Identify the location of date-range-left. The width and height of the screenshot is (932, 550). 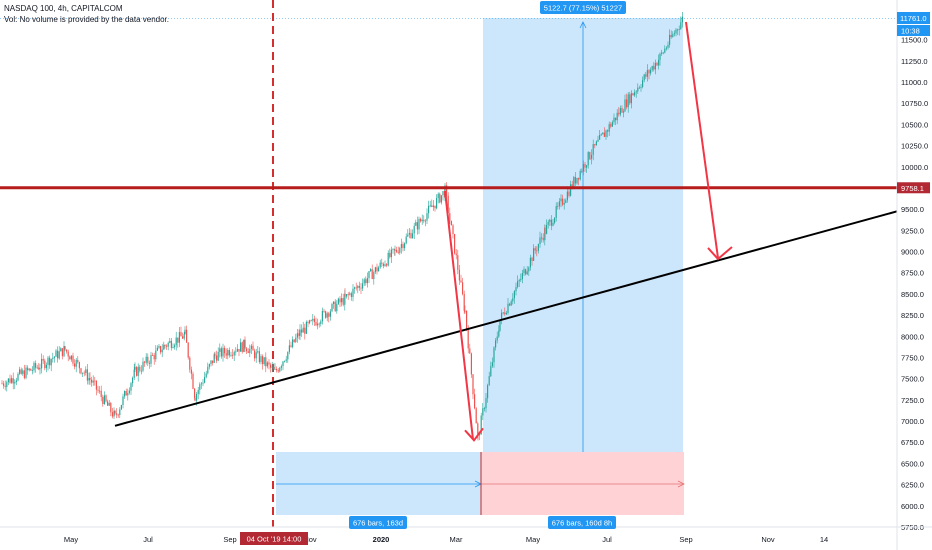
(378, 483).